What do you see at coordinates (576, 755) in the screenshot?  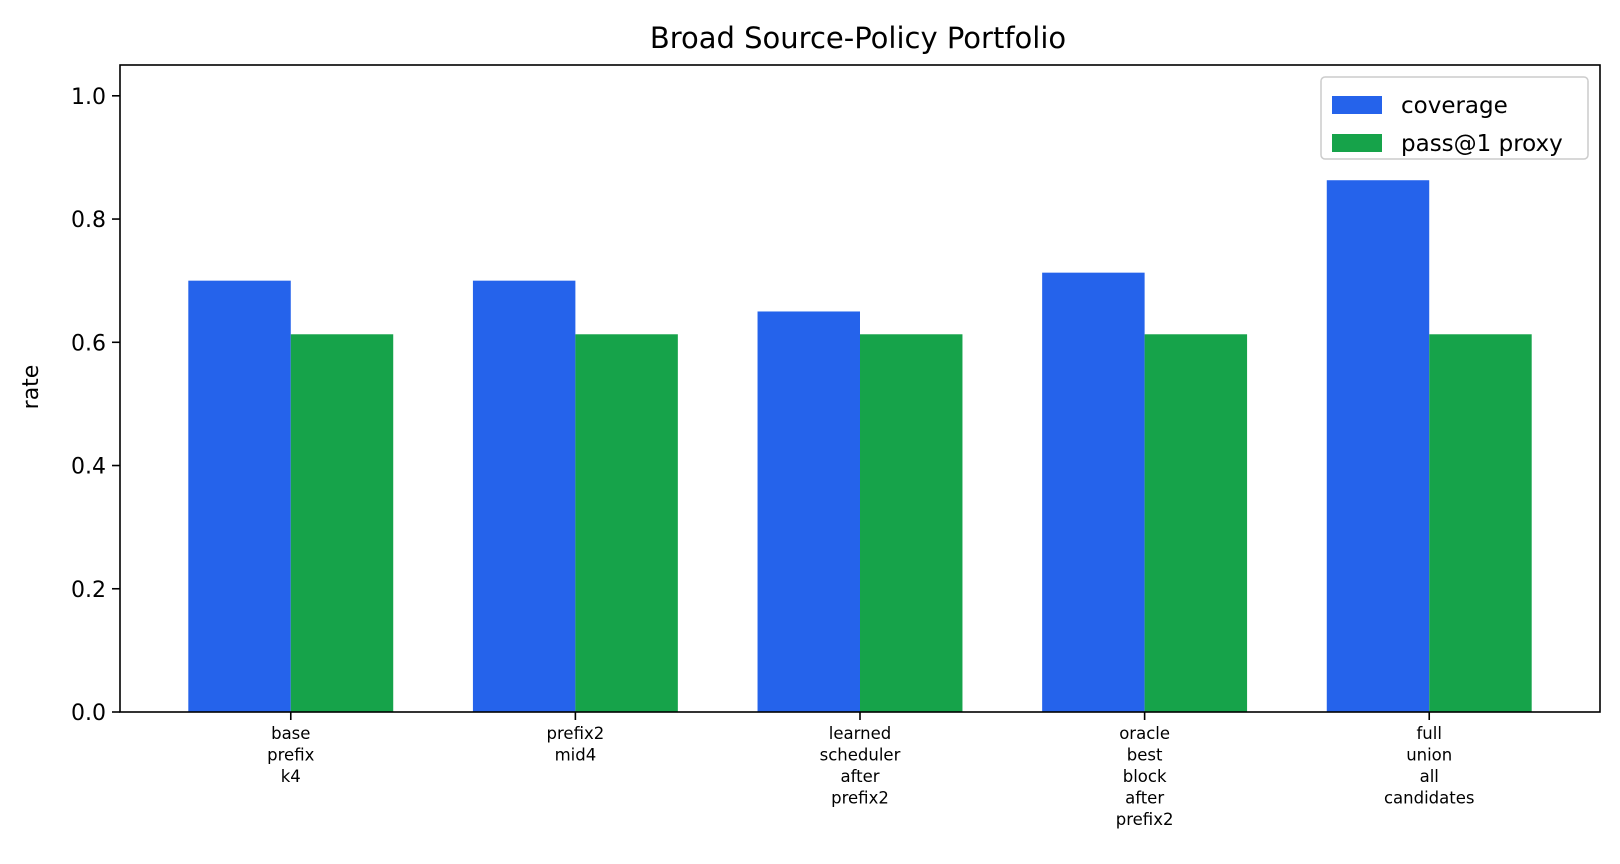 I see `x-tick-label-1-1: mid4` at bounding box center [576, 755].